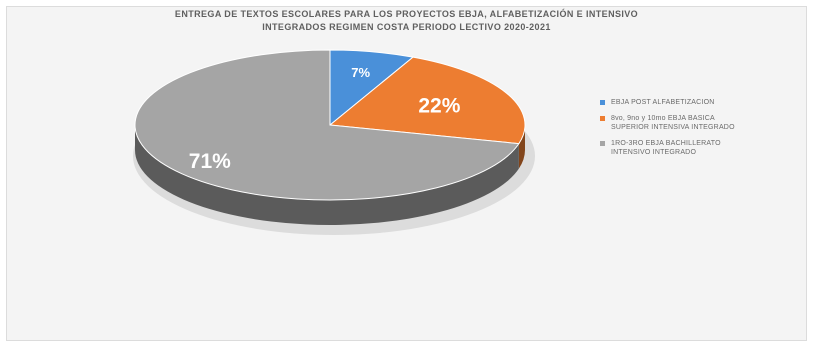 This screenshot has height=345, width=813. What do you see at coordinates (439, 106) in the screenshot?
I see `data-label-1: 22%` at bounding box center [439, 106].